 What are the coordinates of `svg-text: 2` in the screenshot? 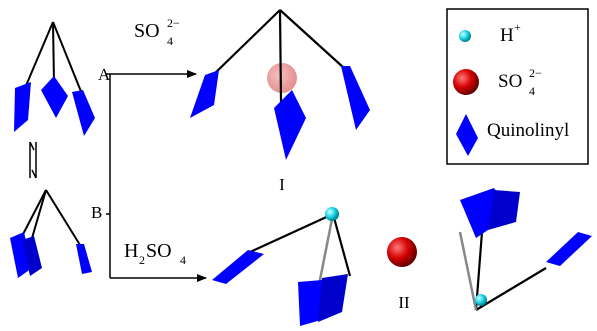 It's located at (142, 260).